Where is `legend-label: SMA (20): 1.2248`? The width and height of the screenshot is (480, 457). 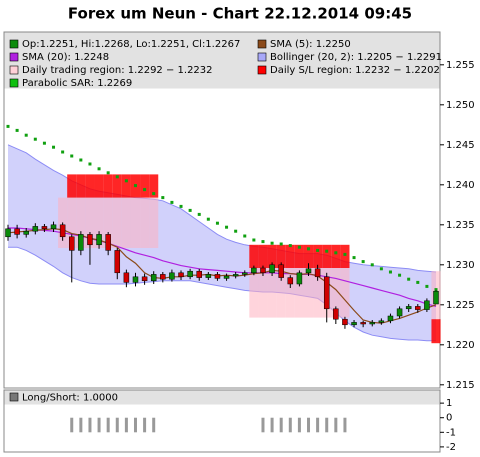 legend-label: SMA (20): 1.2248 is located at coordinates (65, 57).